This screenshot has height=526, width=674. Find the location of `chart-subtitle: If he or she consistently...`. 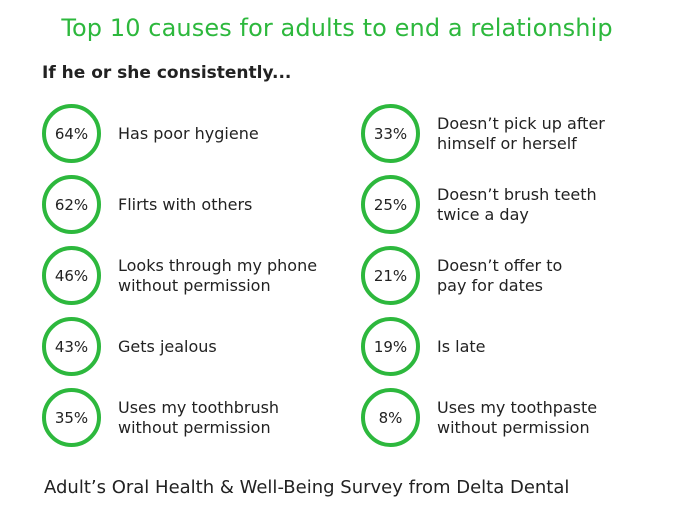

chart-subtitle: If he or she consistently... is located at coordinates (167, 73).